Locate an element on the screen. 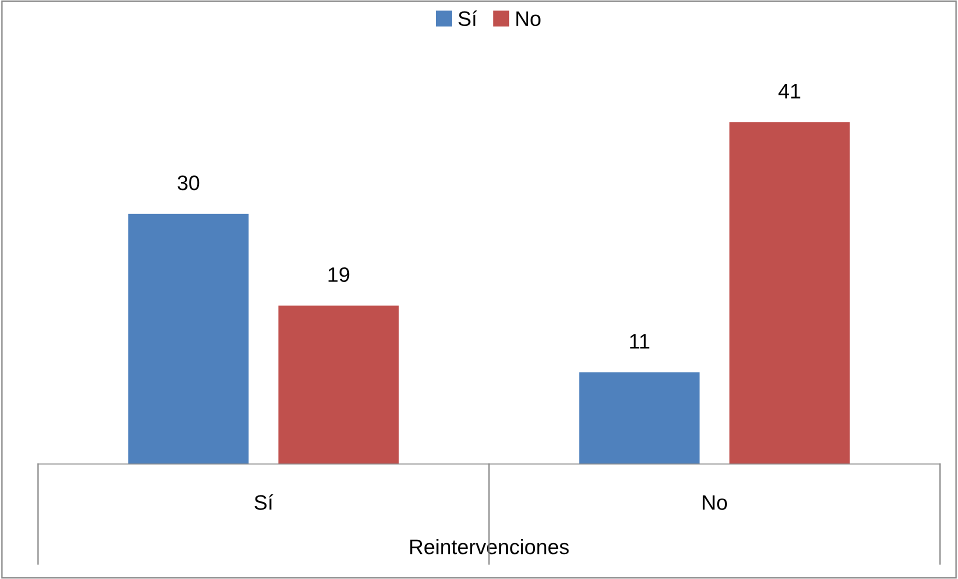  legend-label: Sí is located at coordinates (468, 18).